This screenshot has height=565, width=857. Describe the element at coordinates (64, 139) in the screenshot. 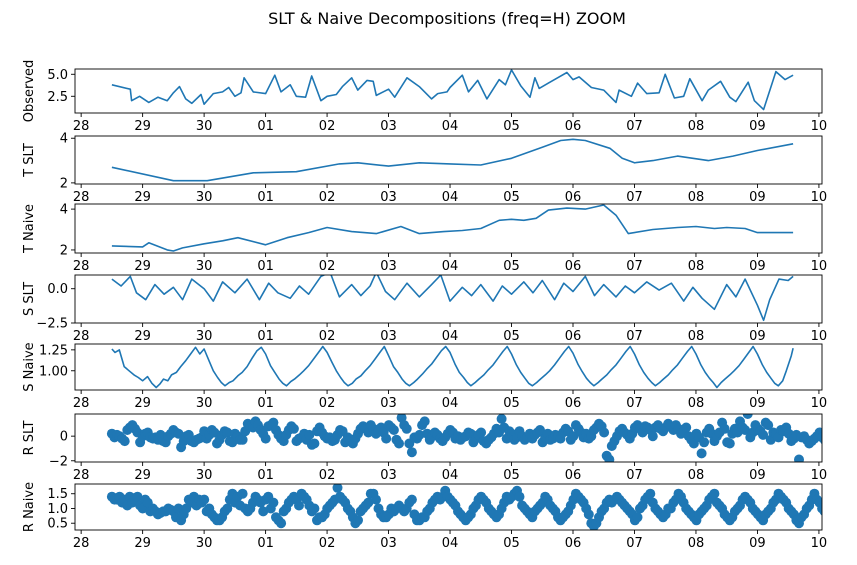

I see `y-tick-label: 4` at that location.